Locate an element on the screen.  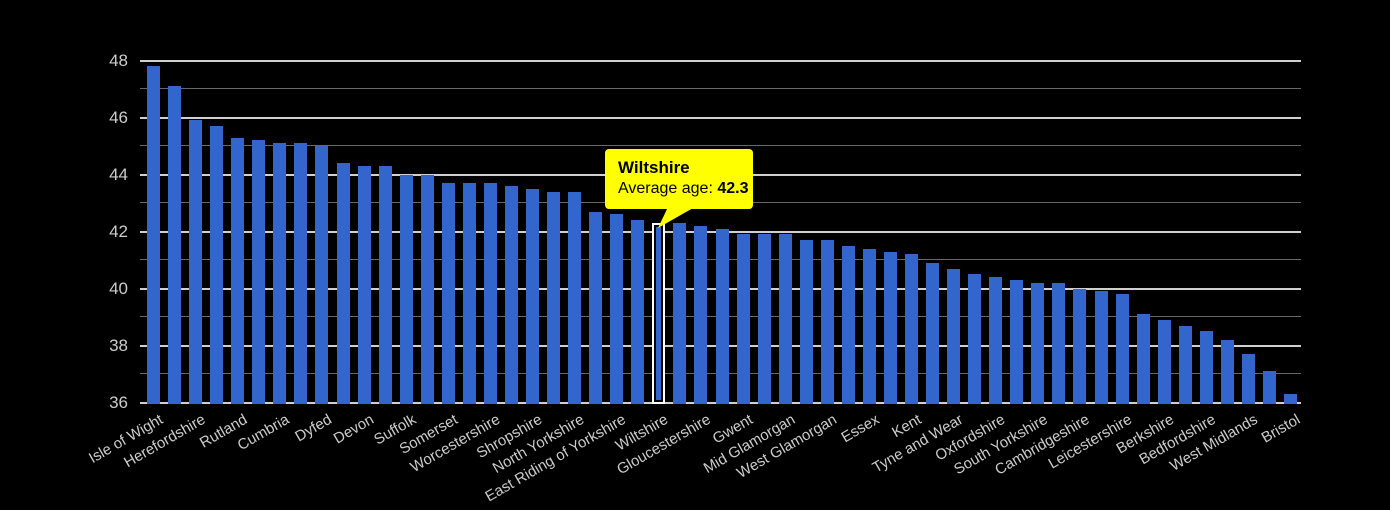
bar-south-yorkshire is located at coordinates (1038, 343).